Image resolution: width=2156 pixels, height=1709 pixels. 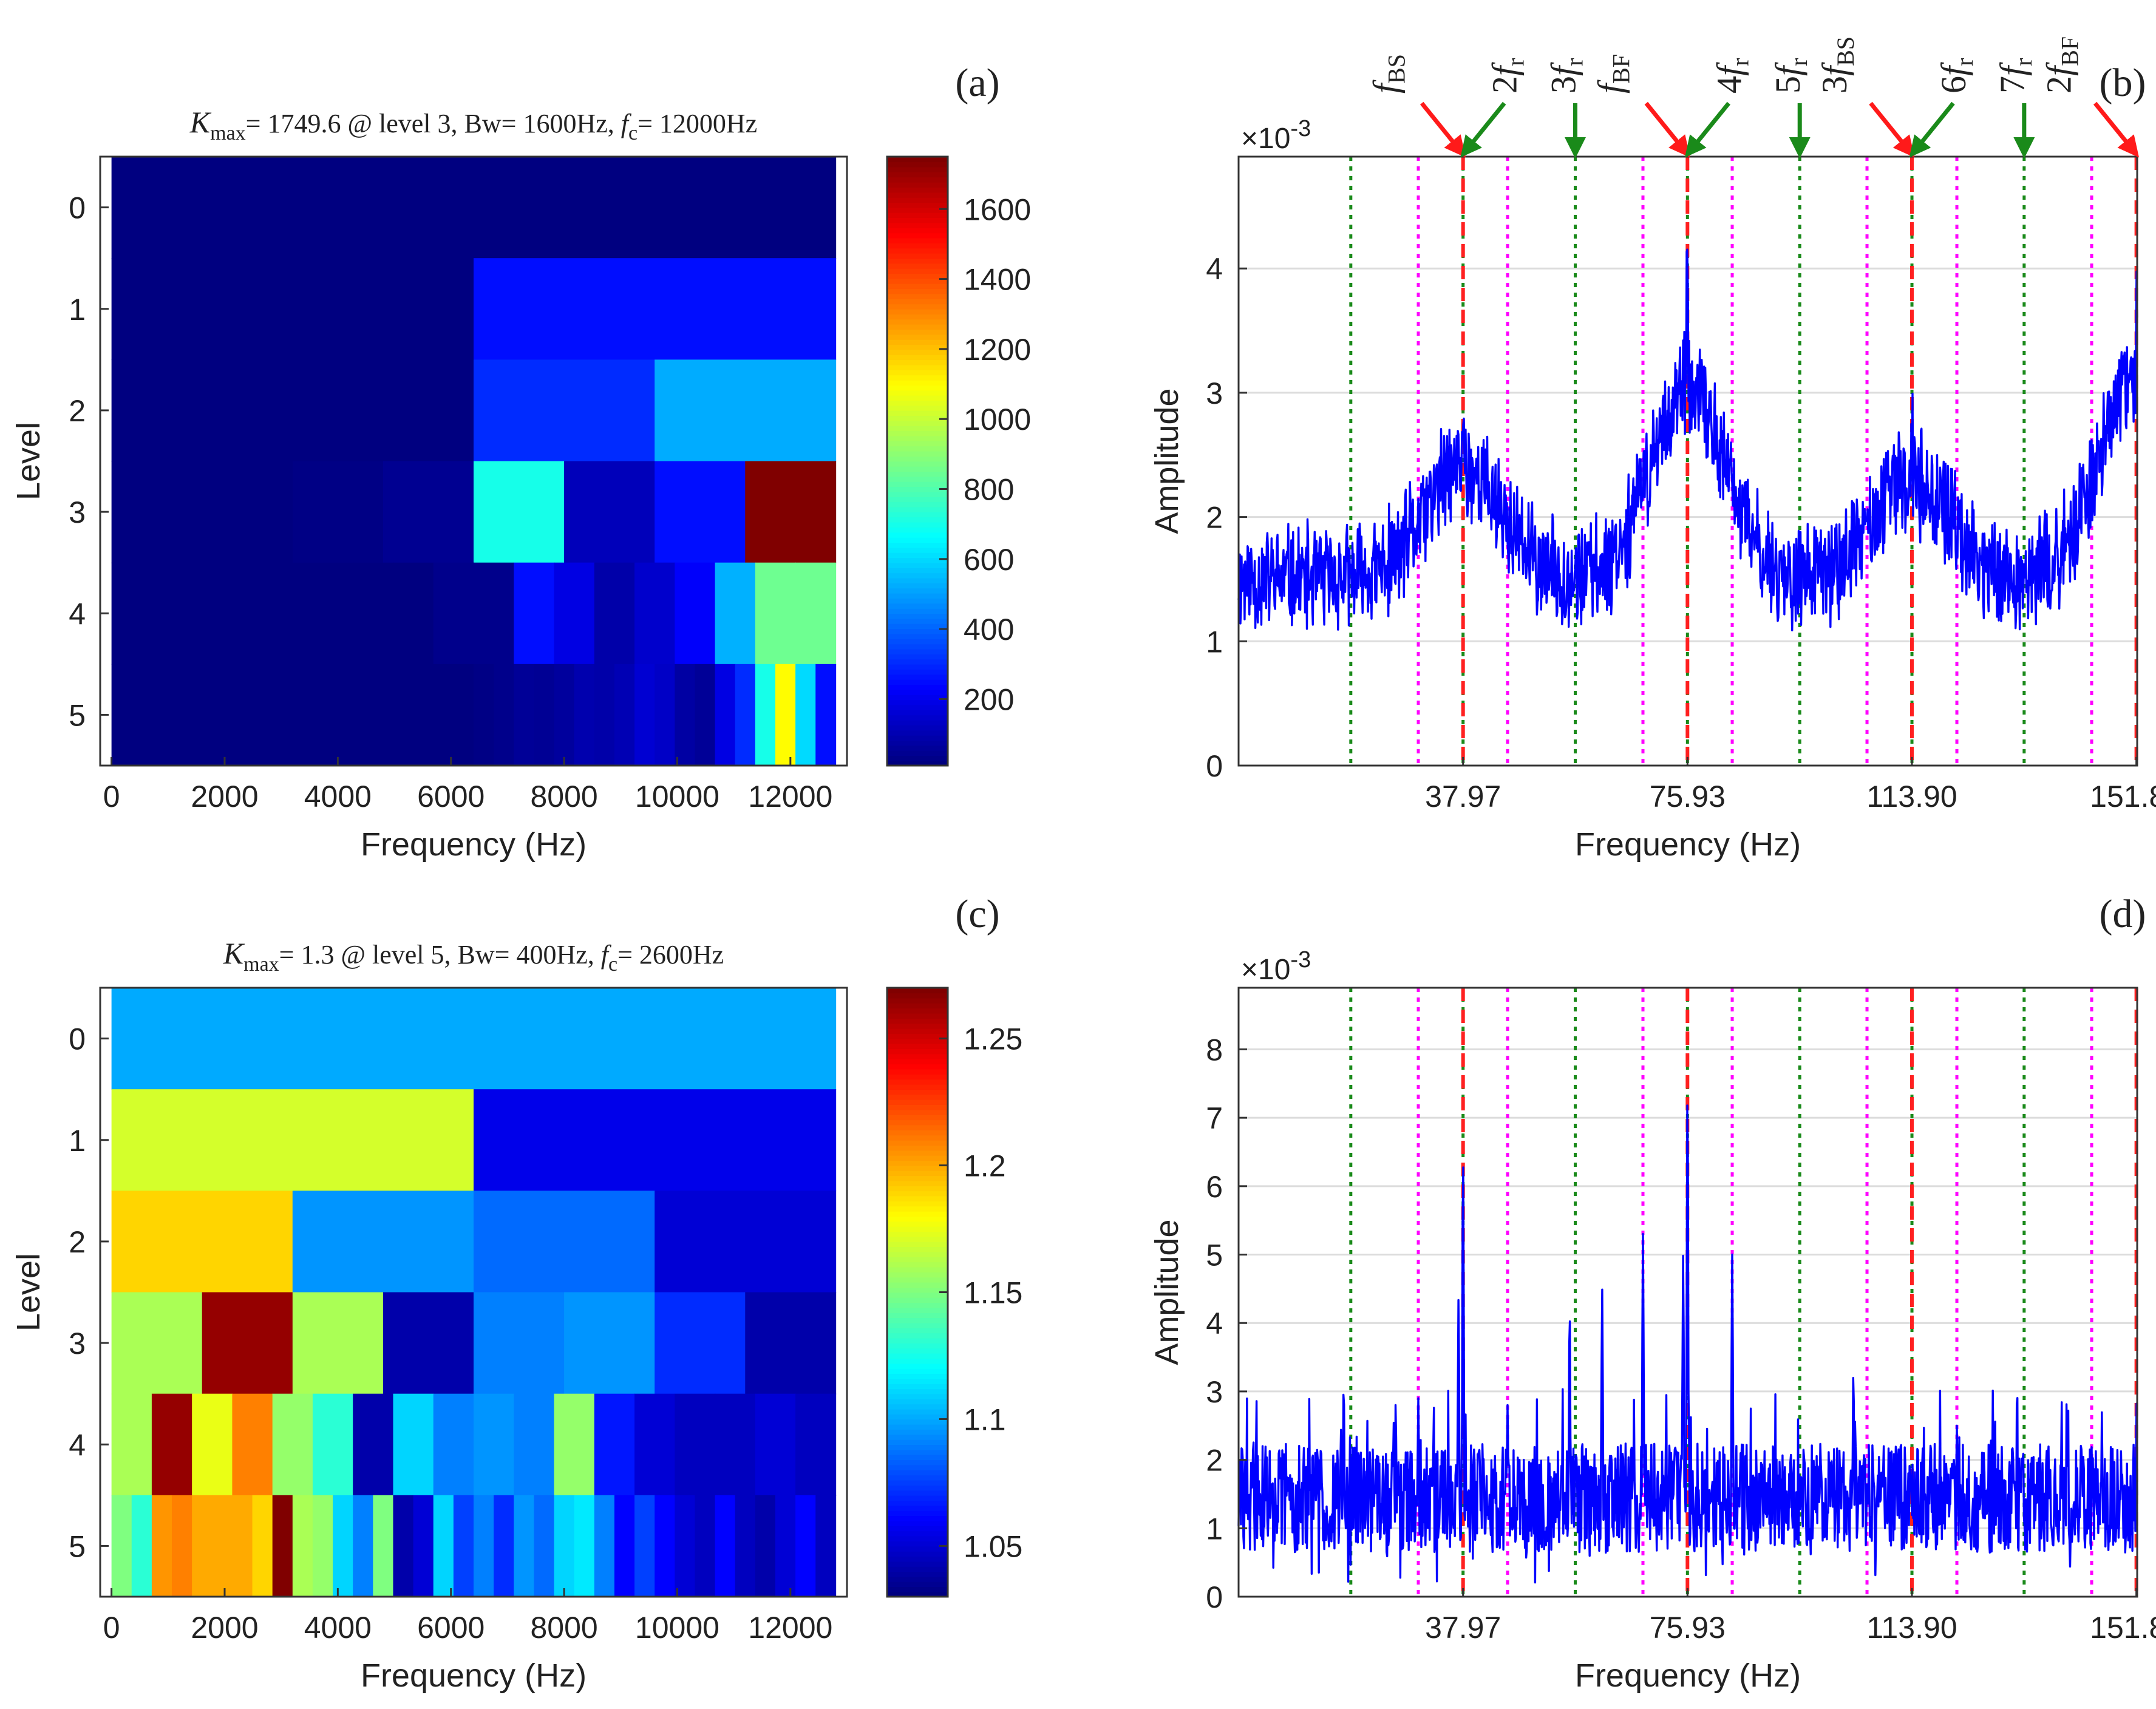 What do you see at coordinates (1731, 75) in the screenshot?
I see `annotation-label: 4fr` at bounding box center [1731, 75].